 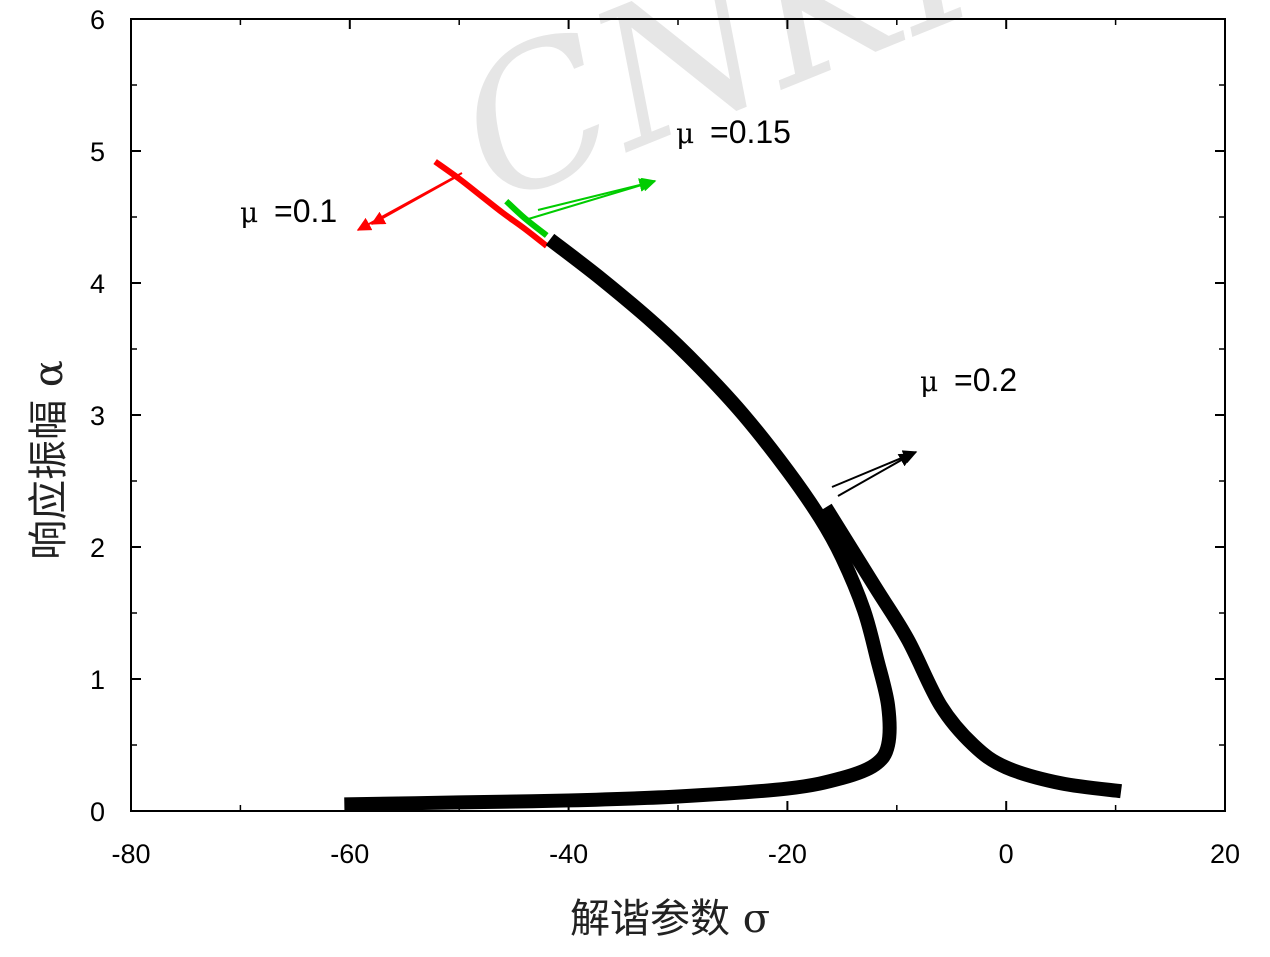 What do you see at coordinates (49, 460) in the screenshot?
I see `y-axis-title: 响应振幅 α` at bounding box center [49, 460].